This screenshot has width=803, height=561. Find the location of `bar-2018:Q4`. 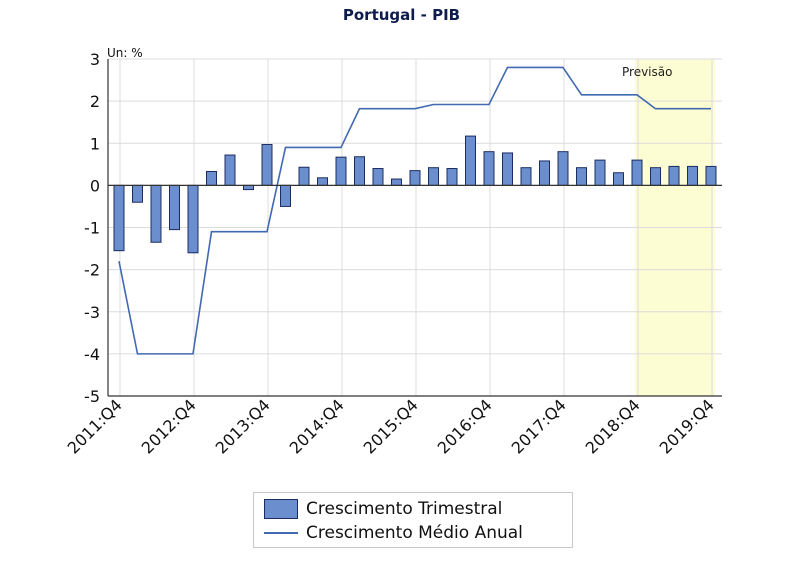

bar-2018:Q4 is located at coordinates (637, 172).